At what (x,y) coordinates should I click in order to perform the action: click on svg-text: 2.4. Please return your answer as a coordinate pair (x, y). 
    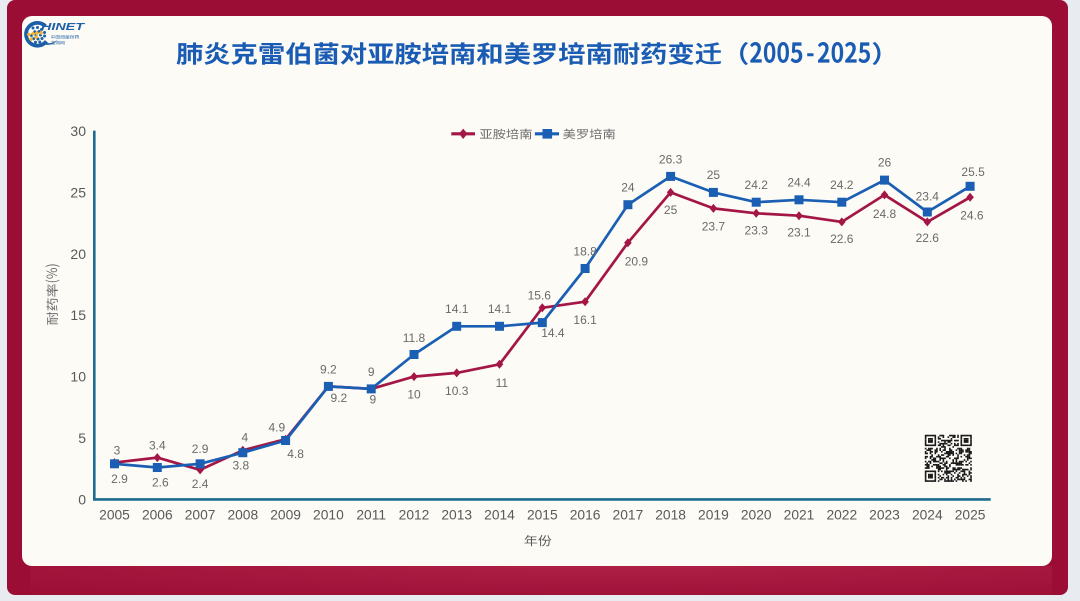
    Looking at the image, I should click on (200, 484).